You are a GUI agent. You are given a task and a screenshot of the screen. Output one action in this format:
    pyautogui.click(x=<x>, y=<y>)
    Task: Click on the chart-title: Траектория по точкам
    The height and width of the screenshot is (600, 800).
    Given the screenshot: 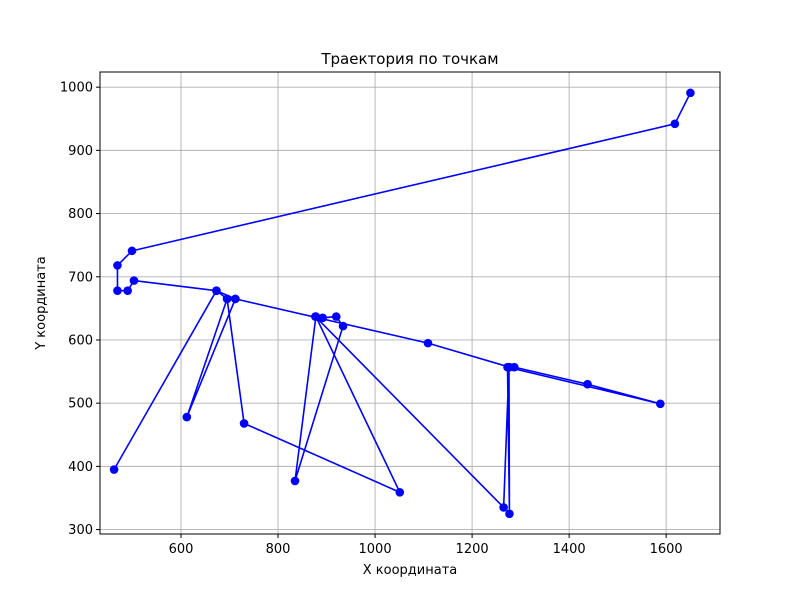 What is the action you would take?
    pyautogui.click(x=409, y=59)
    